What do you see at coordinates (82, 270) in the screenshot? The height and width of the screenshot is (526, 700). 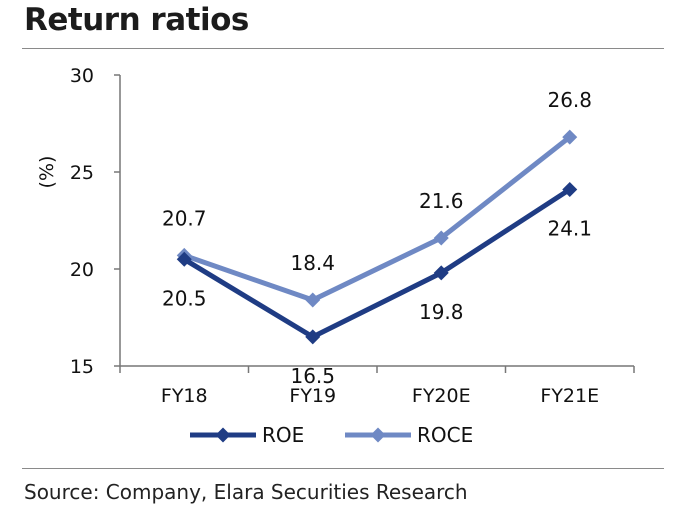 I see `y-tick-label: 20` at bounding box center [82, 270].